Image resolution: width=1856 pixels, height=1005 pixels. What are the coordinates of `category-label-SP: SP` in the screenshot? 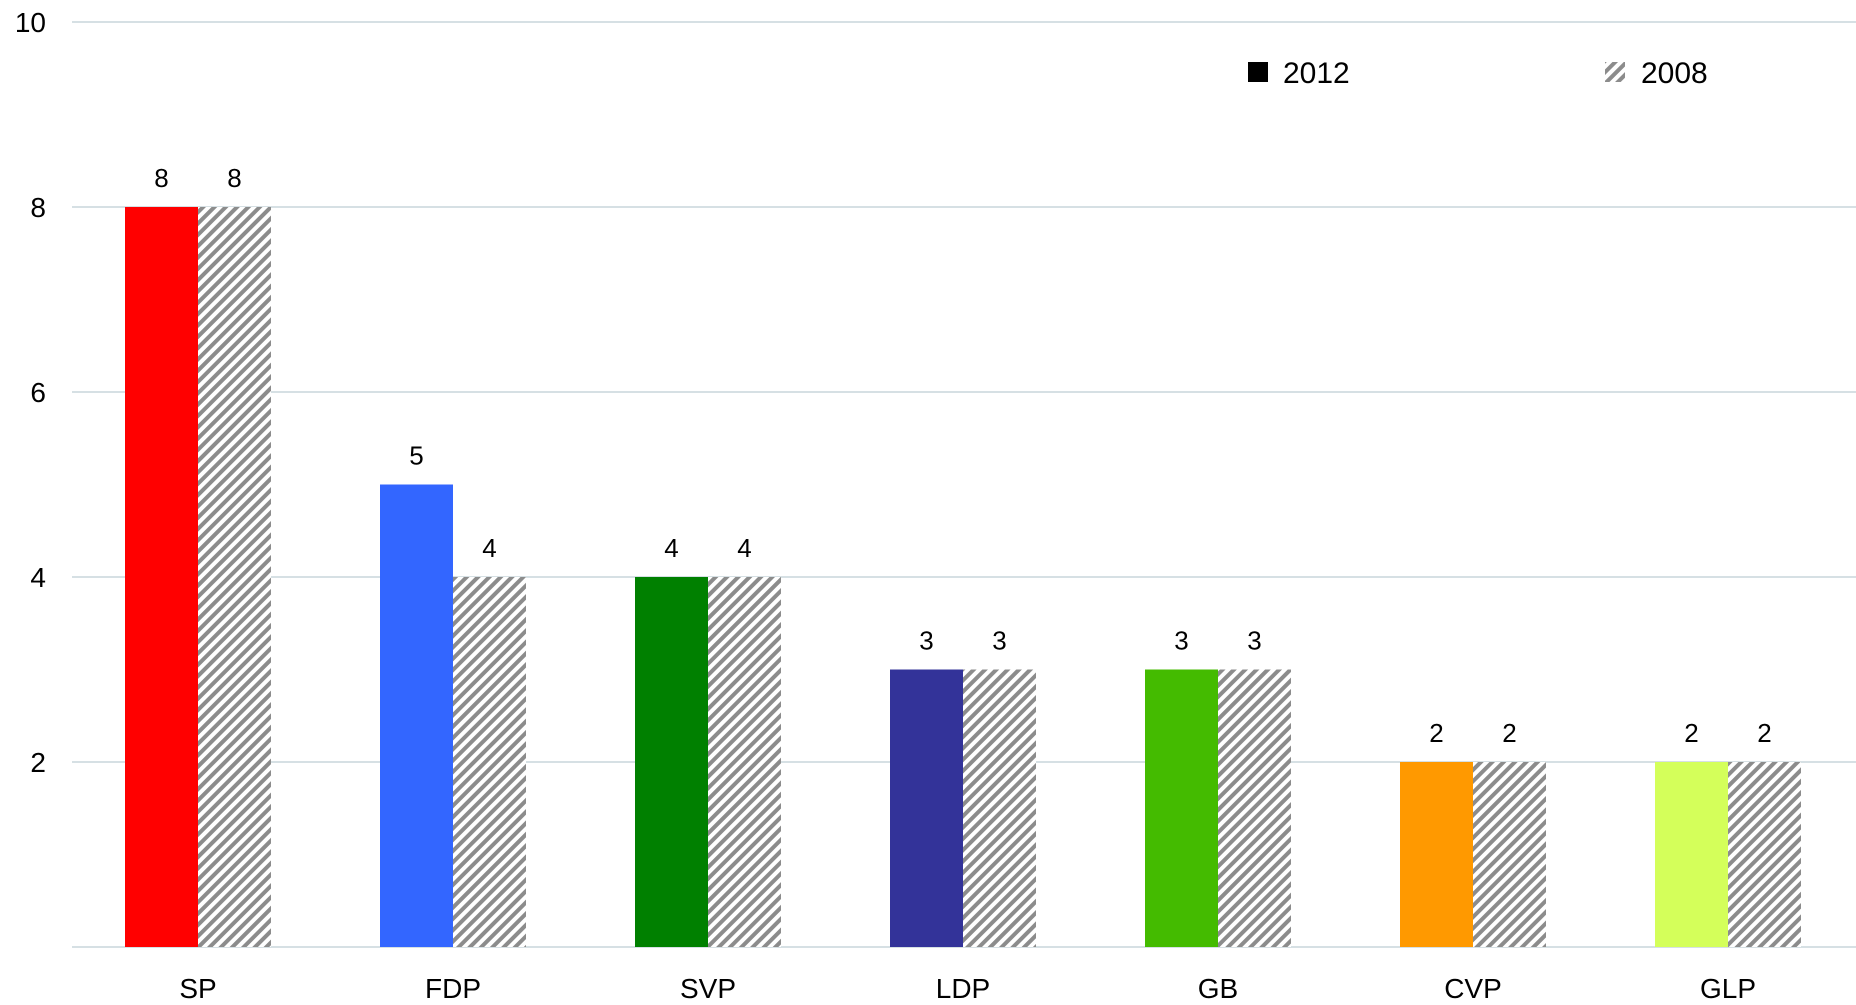 It's located at (197, 988).